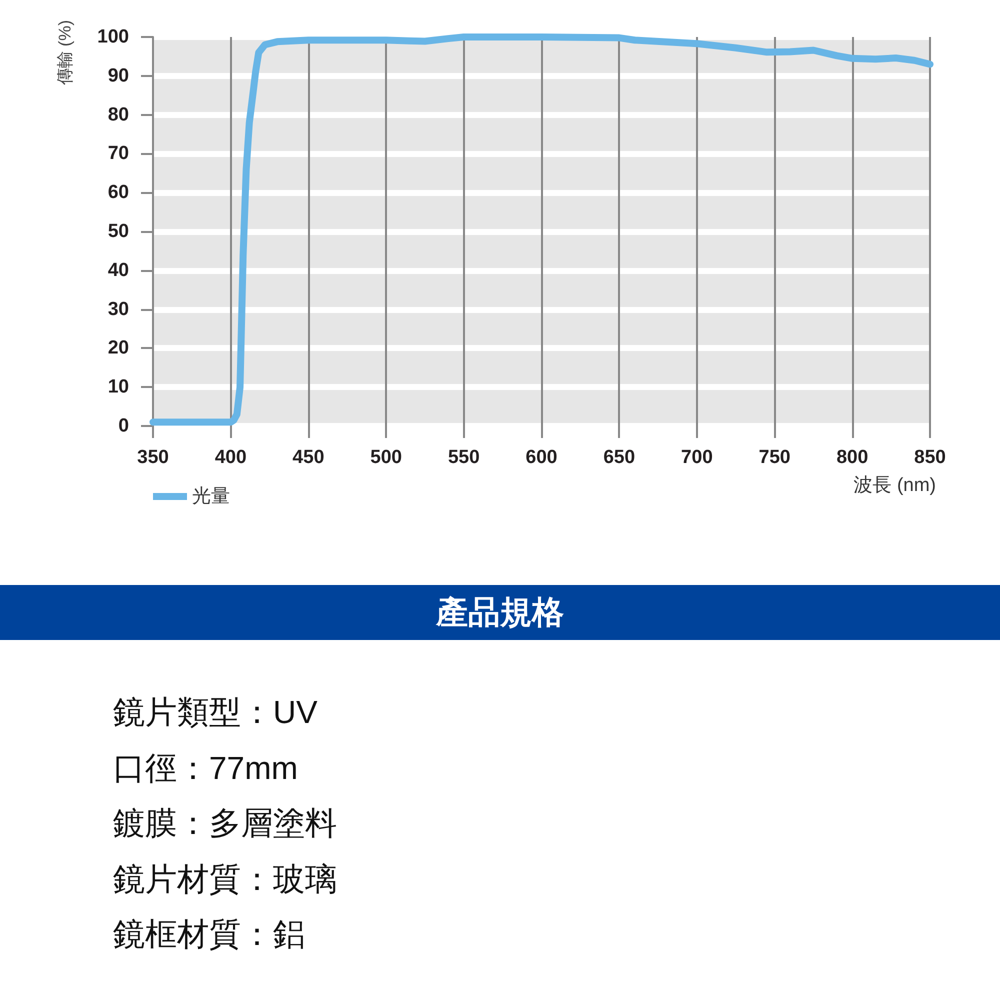 The width and height of the screenshot is (1000, 1000). Describe the element at coordinates (118, 193) in the screenshot. I see `y-tick-label: 60` at that location.